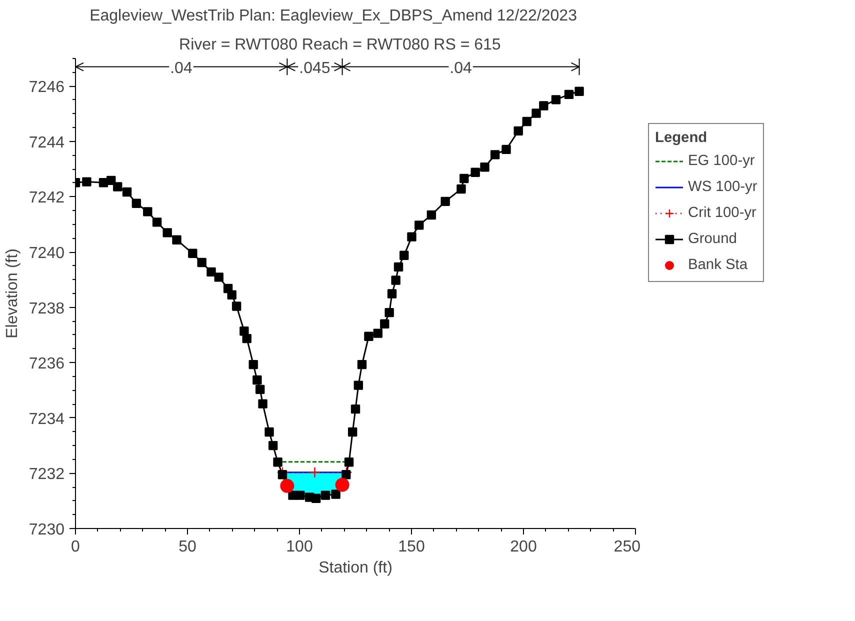 The height and width of the screenshot is (621, 855). I want to click on x-tick-label: 100, so click(299, 547).